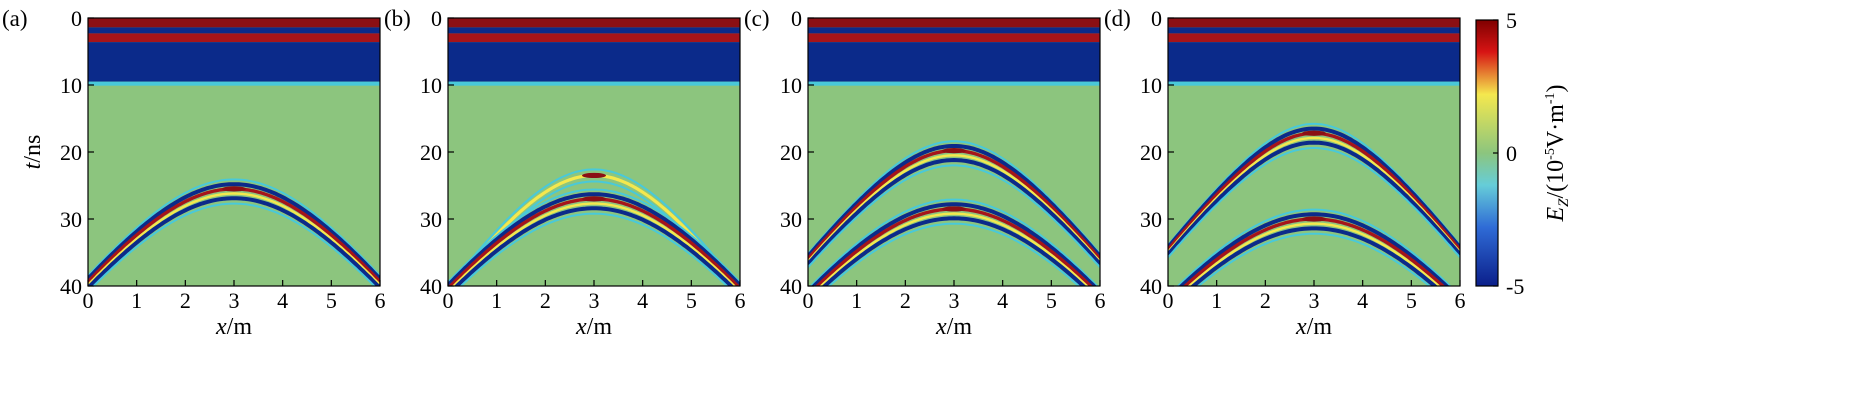 The image size is (1869, 420). Describe the element at coordinates (33, 152) in the screenshot. I see `y-axis-label: t/ns` at that location.